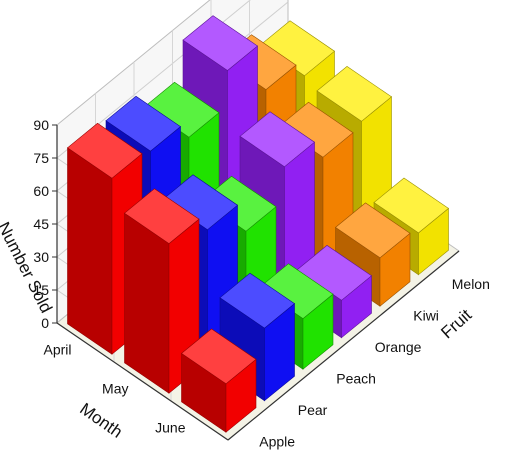 The width and height of the screenshot is (519, 472). What do you see at coordinates (41, 191) in the screenshot?
I see `z-tick-label: 60` at bounding box center [41, 191].